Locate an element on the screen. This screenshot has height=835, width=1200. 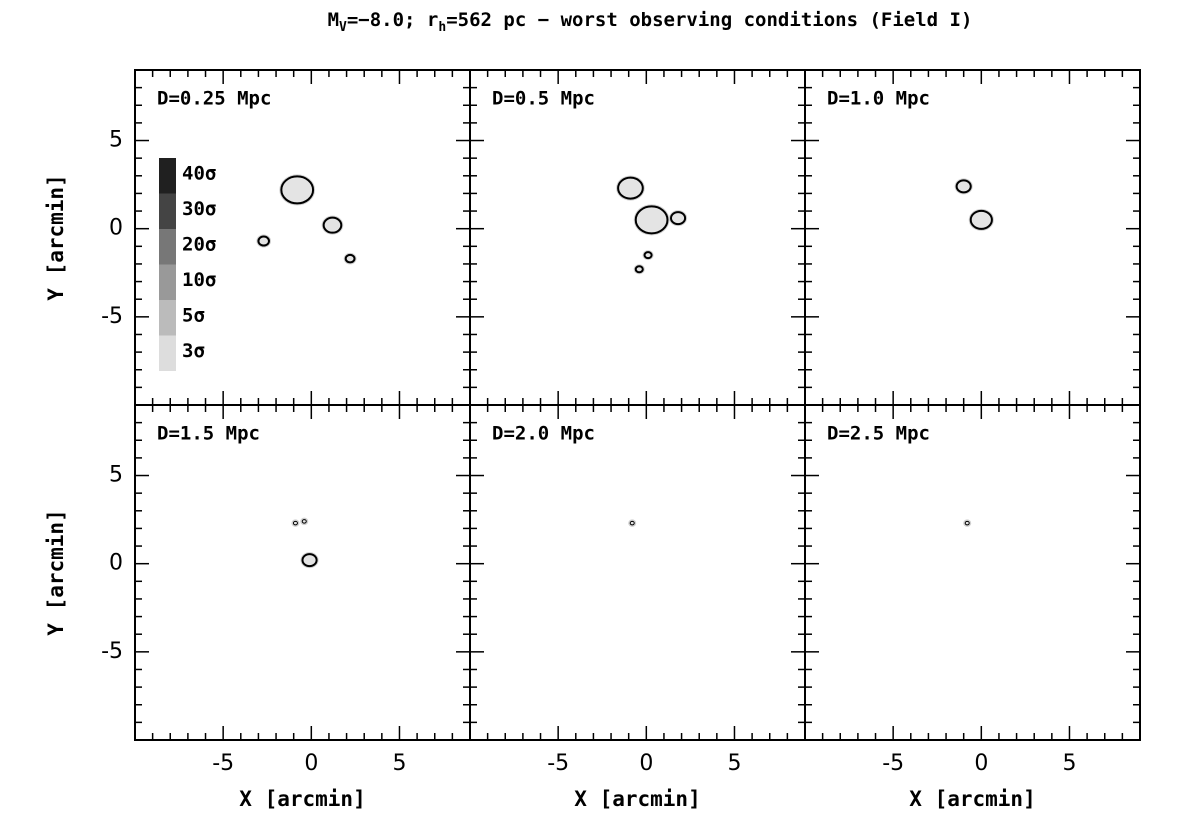
legend-label: 30σ is located at coordinates (199, 209).